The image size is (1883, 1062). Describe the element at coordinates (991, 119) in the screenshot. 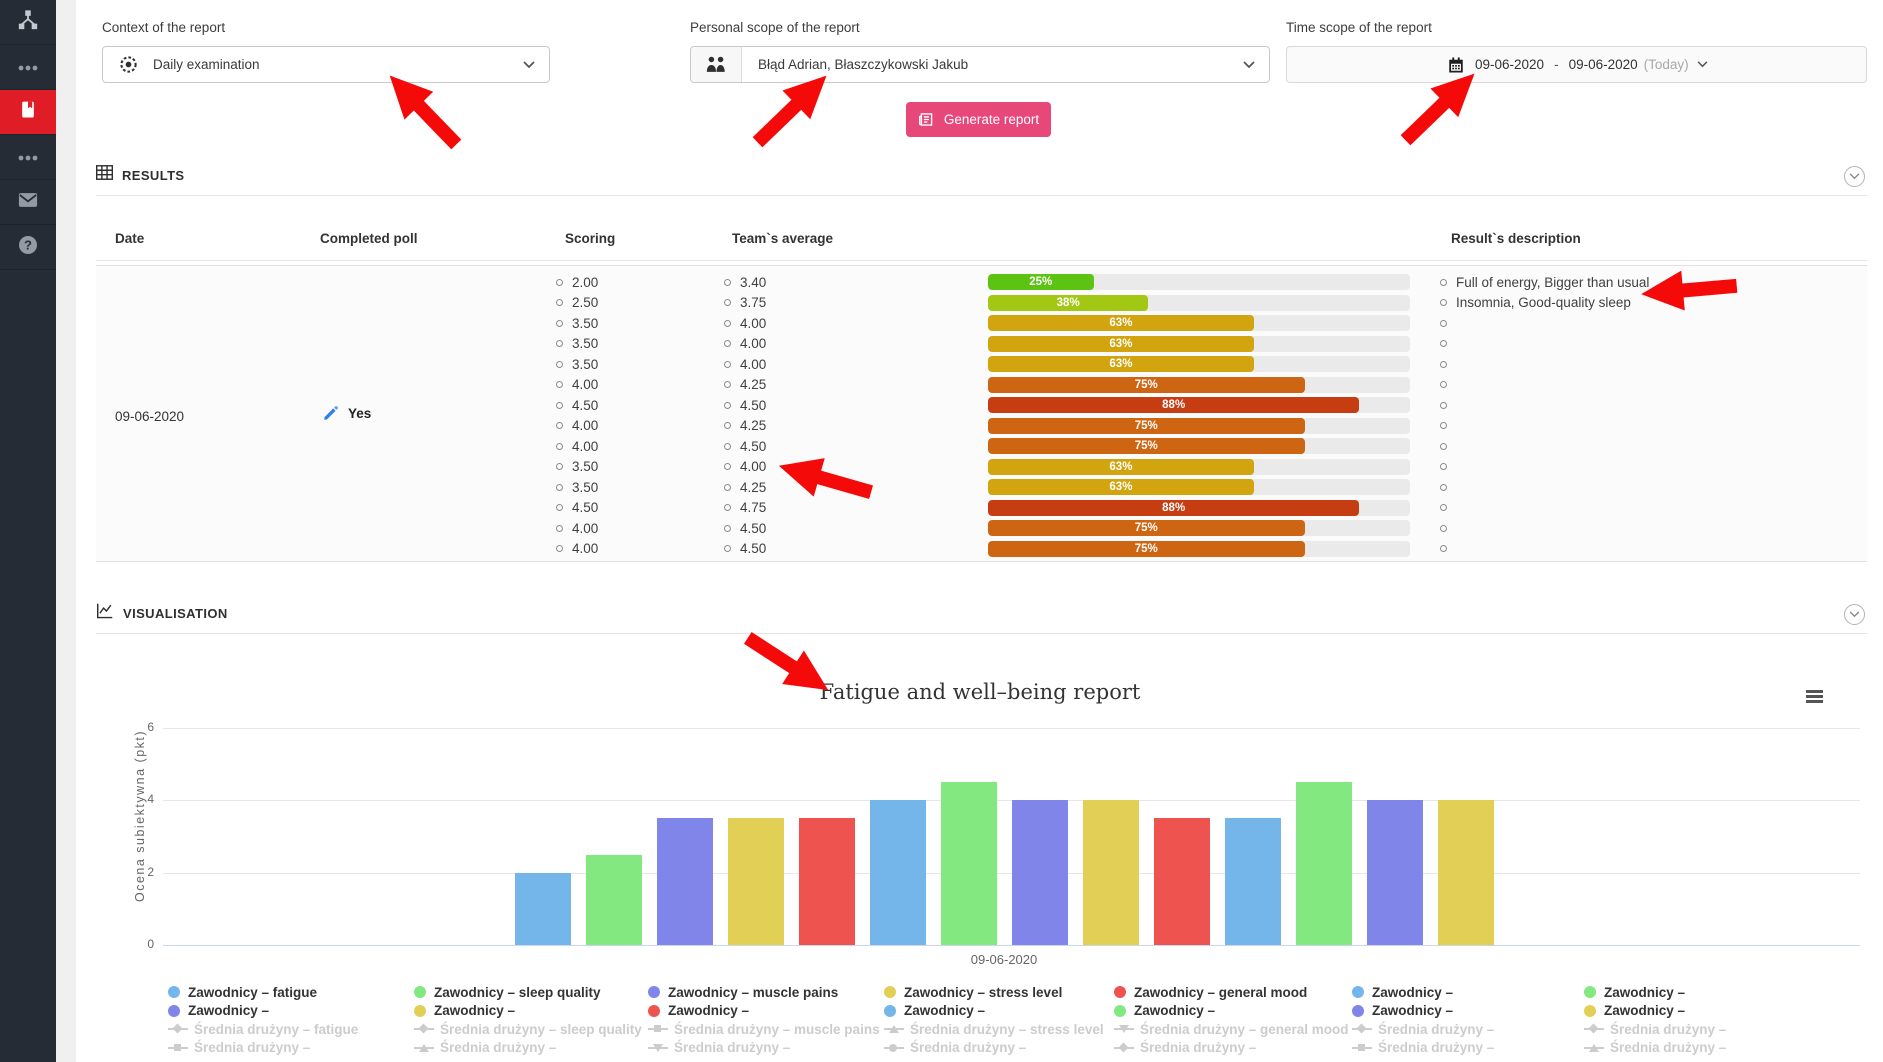

I see `generate-report-label: Generate report` at that location.